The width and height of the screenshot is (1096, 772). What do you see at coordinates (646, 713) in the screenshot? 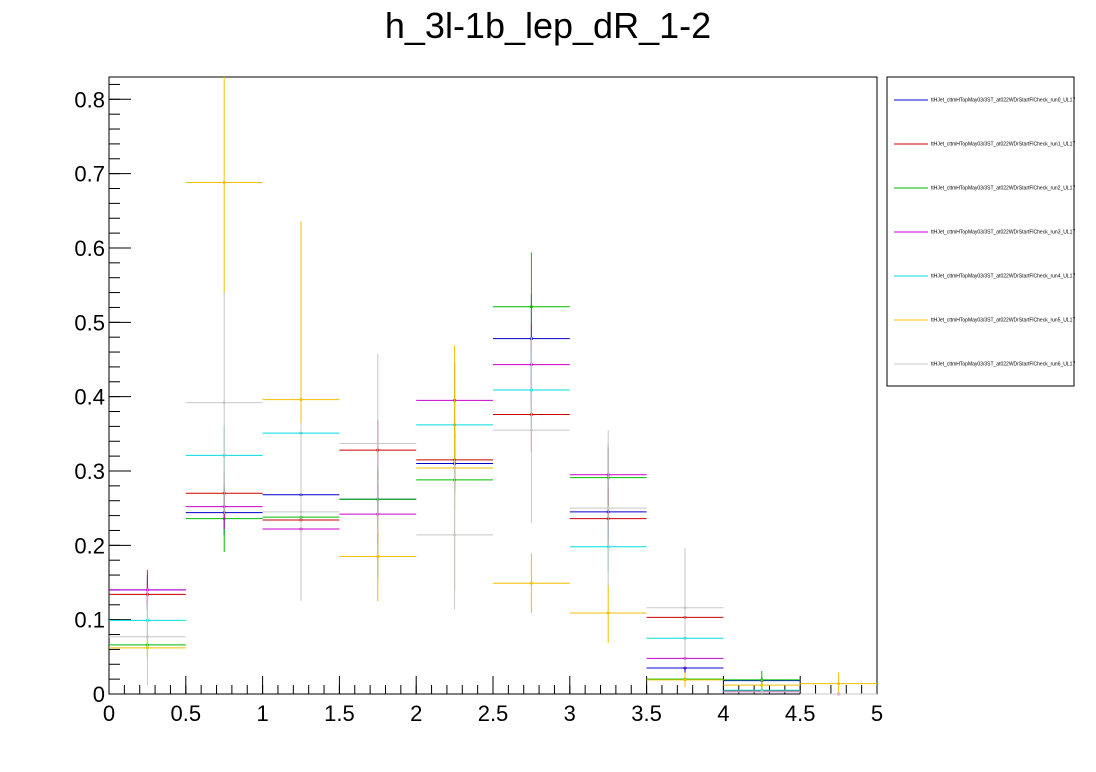
I see `x-tick-label: 3.5` at bounding box center [646, 713].